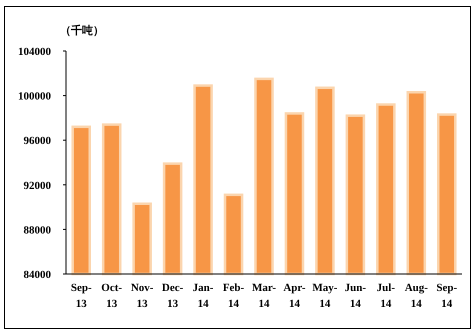 The height and width of the screenshot is (335, 476). I want to click on x-tick-label: May-14, so click(325, 296).